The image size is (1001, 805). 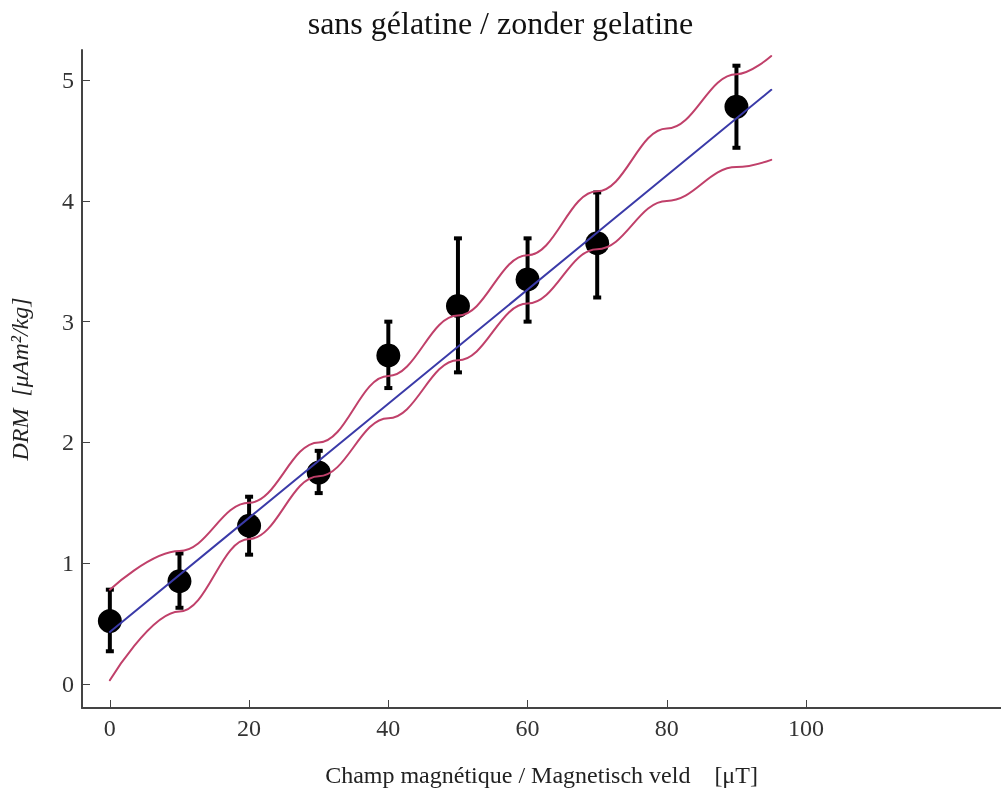 What do you see at coordinates (249, 728) in the screenshot?
I see `x-tick-label: 20` at bounding box center [249, 728].